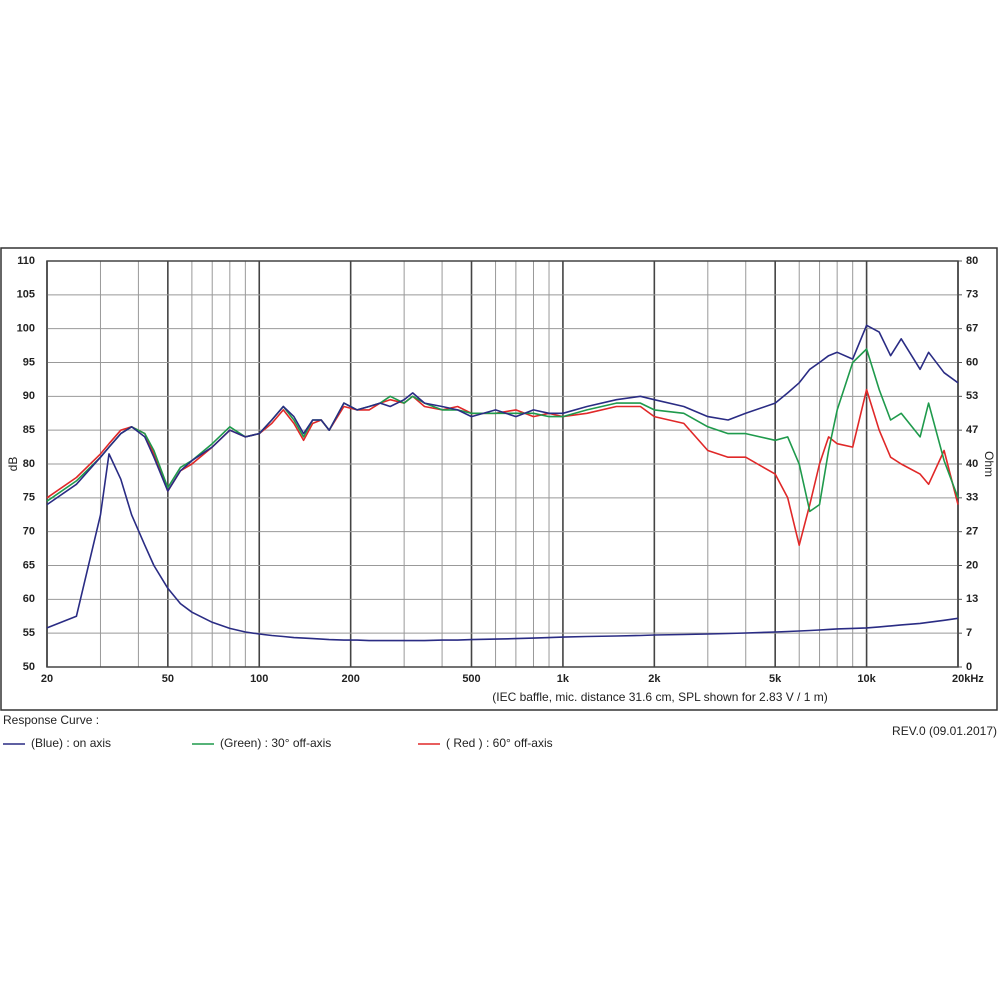 The image size is (1000, 1005). Describe the element at coordinates (29, 498) in the screenshot. I see `y-tick-label: 75` at that location.